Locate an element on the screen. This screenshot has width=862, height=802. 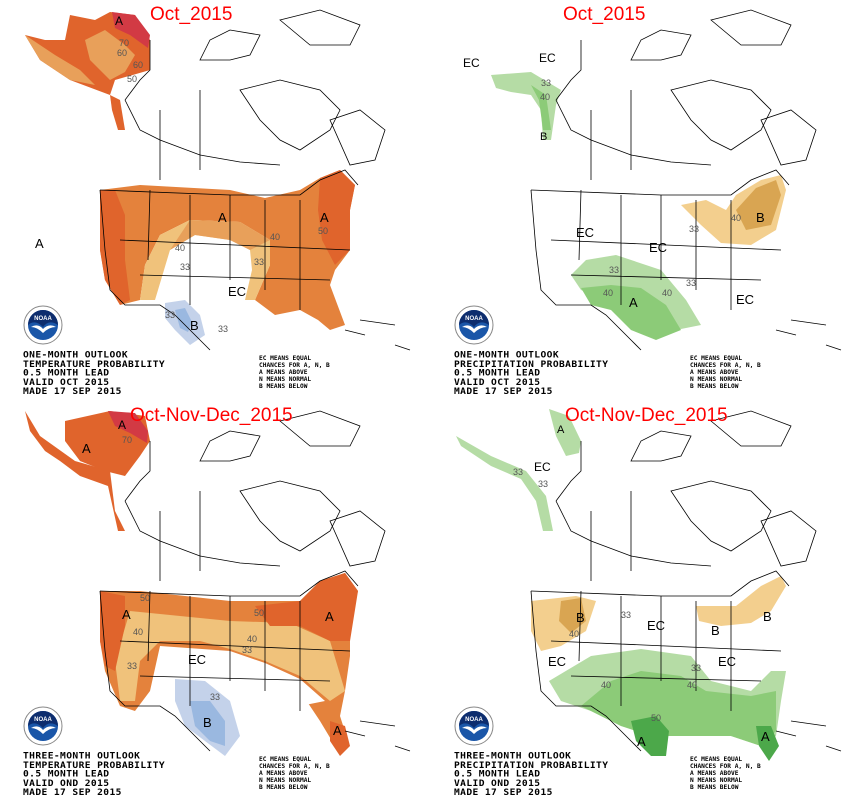
northeast-above-60-region is located at coordinates (336, 217).